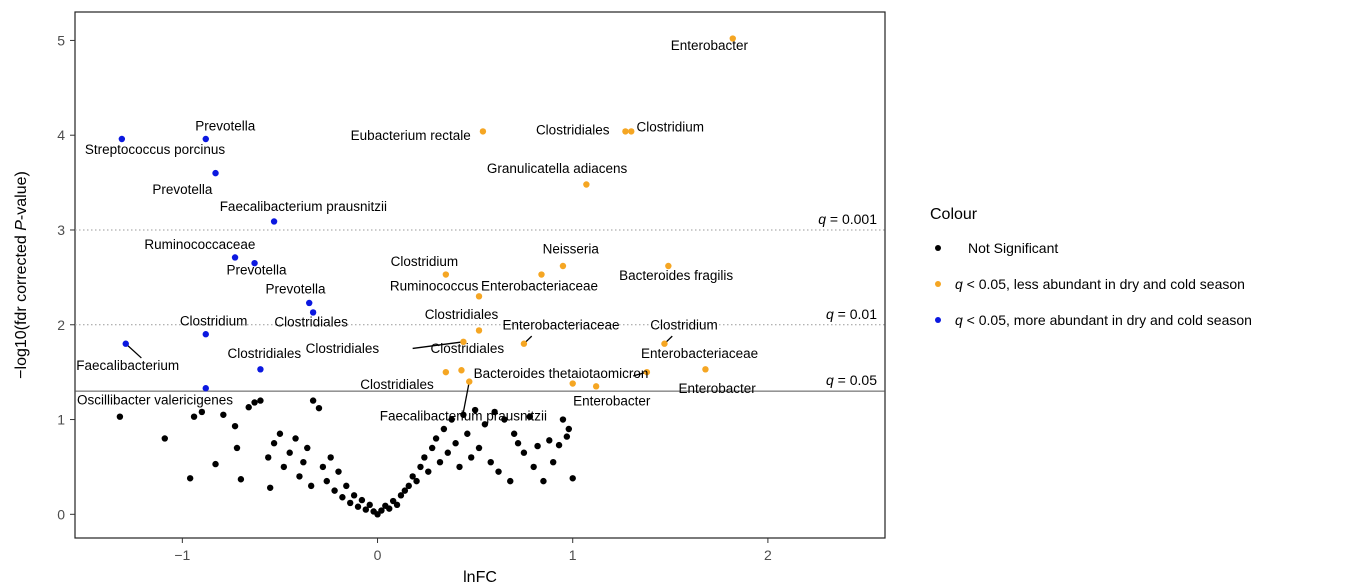  I want to click on y-tick-label: 4, so click(61, 135).